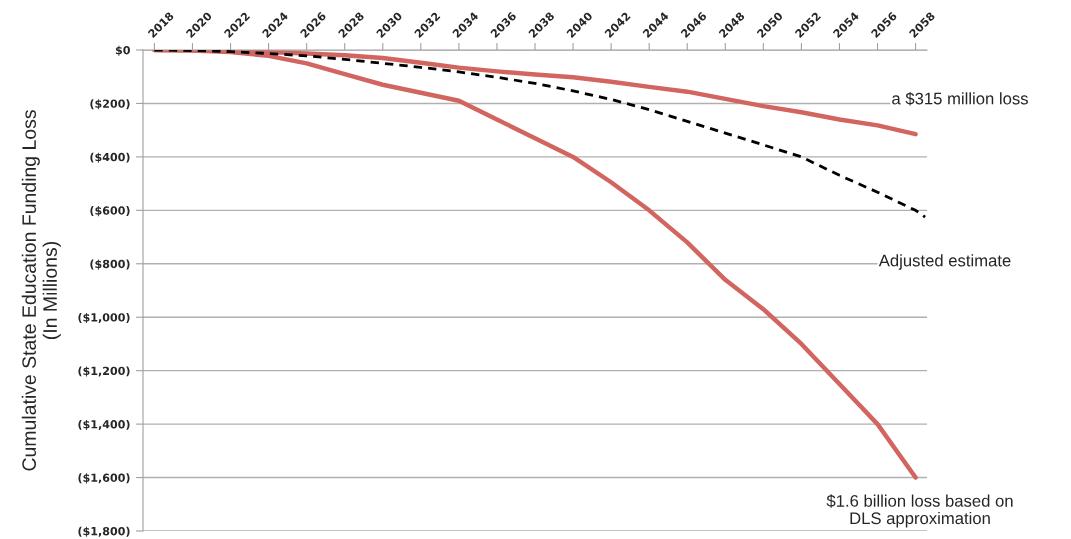  Describe the element at coordinates (41, 290) in the screenshot. I see `y-axis-title: Cumulative State Education Funding Loss (In Millions)` at that location.